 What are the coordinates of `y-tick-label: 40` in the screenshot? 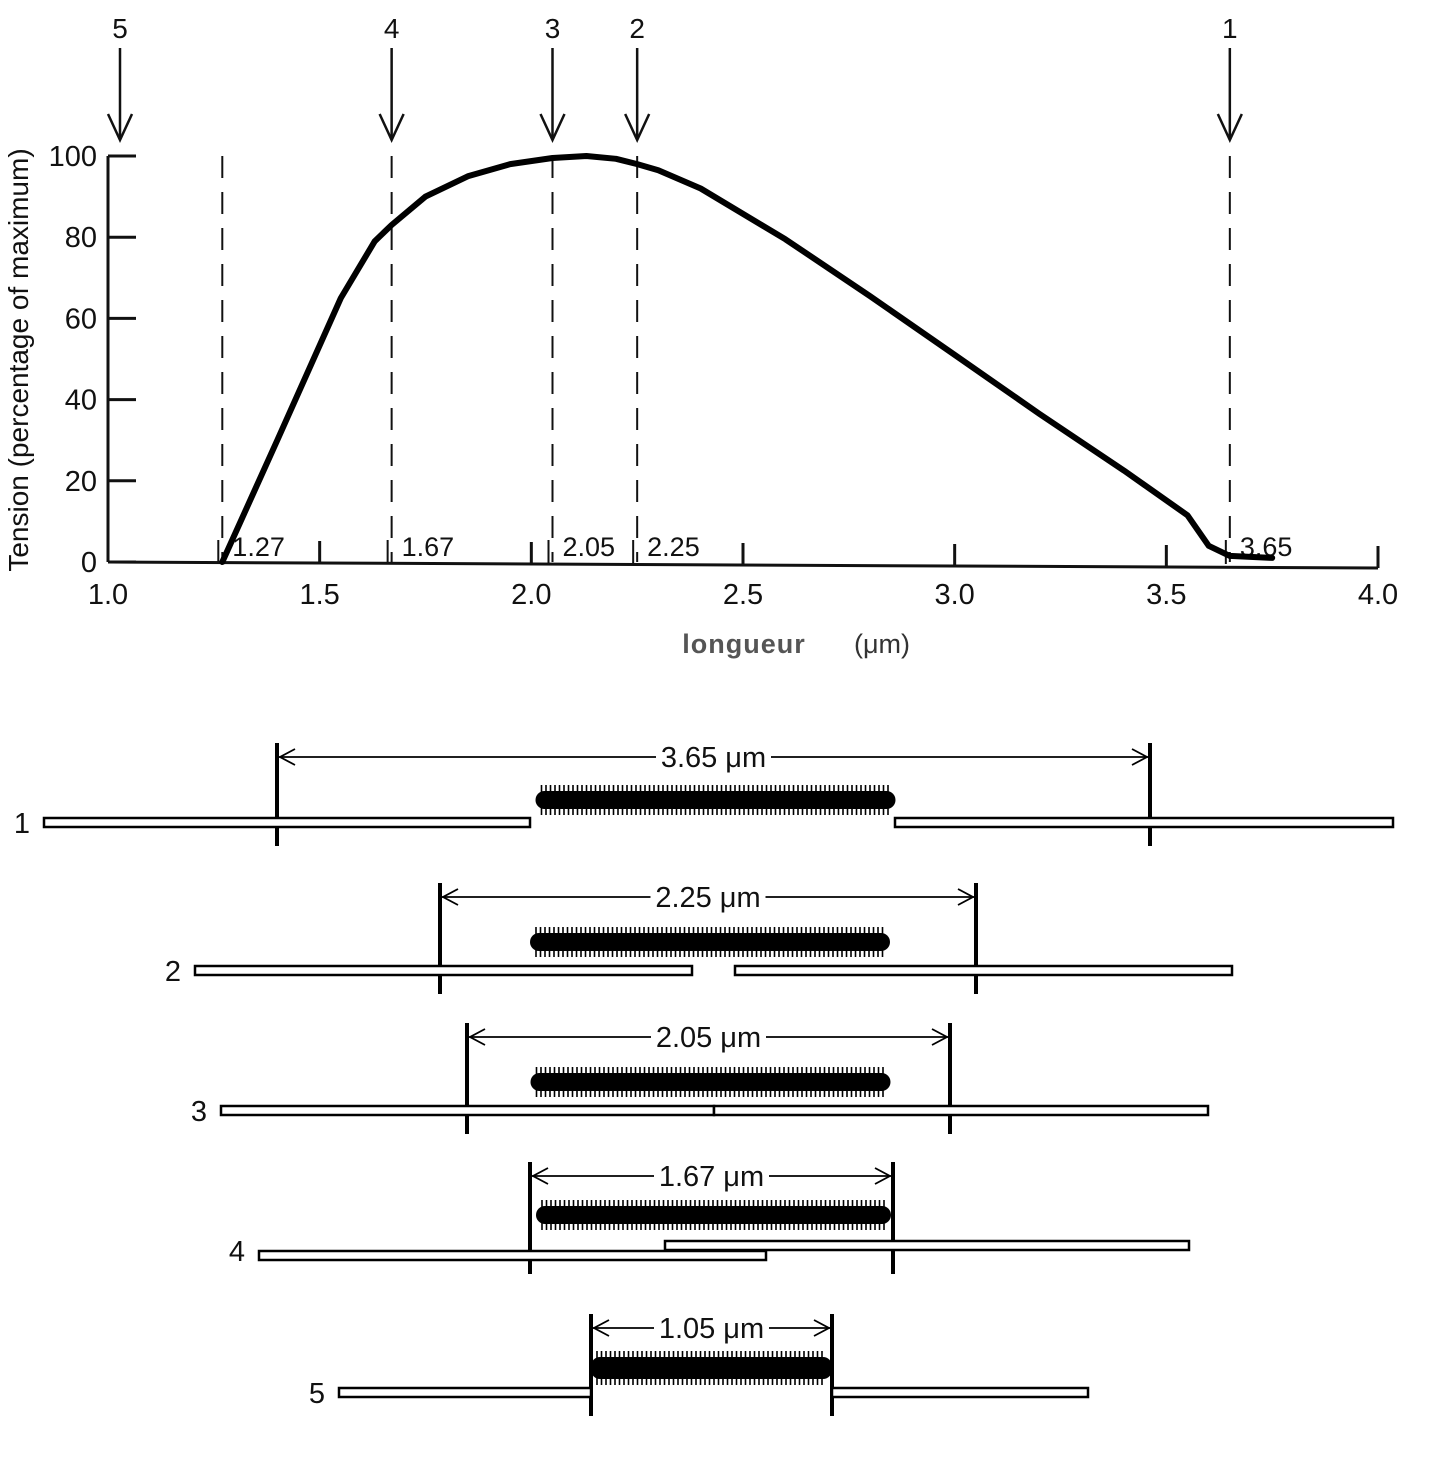 It's located at (81, 401).